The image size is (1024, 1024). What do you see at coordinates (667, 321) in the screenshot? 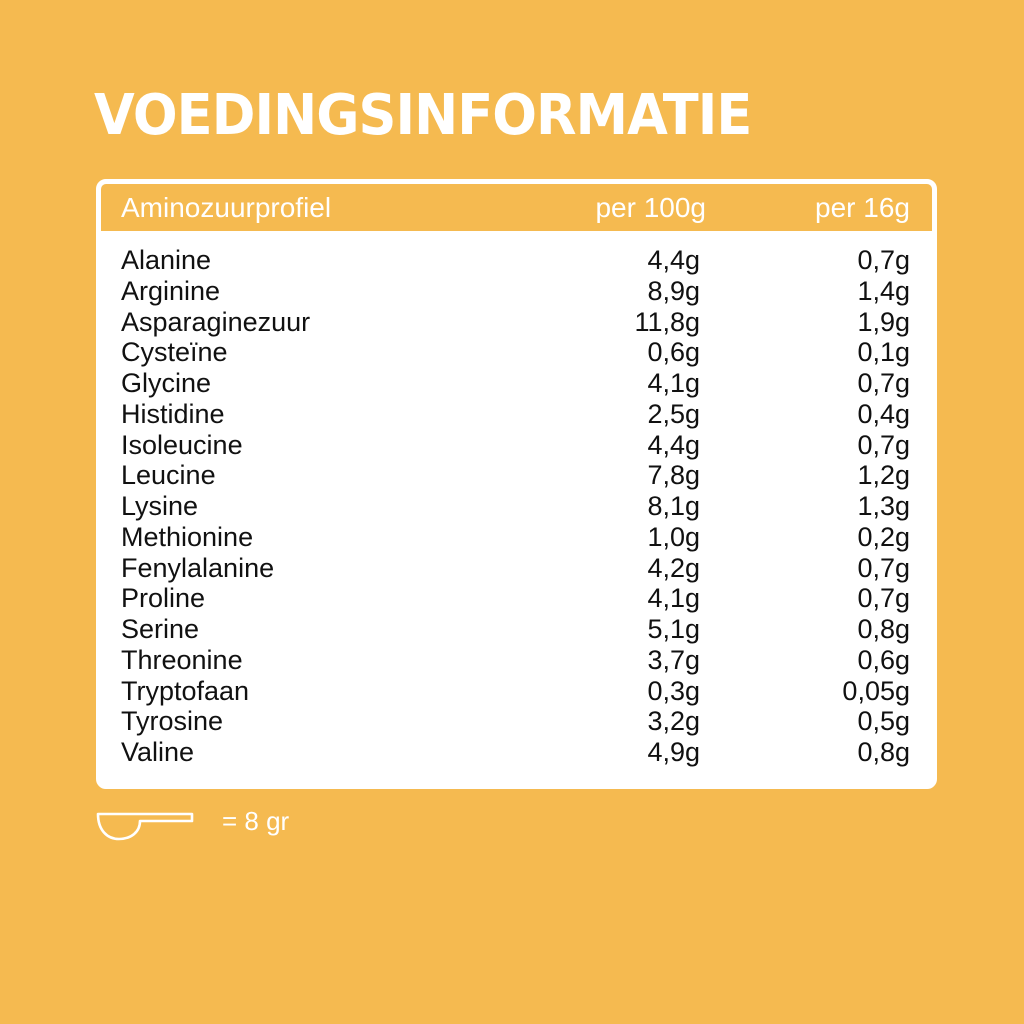
I see `value-per-100g: 11,8g` at bounding box center [667, 321].